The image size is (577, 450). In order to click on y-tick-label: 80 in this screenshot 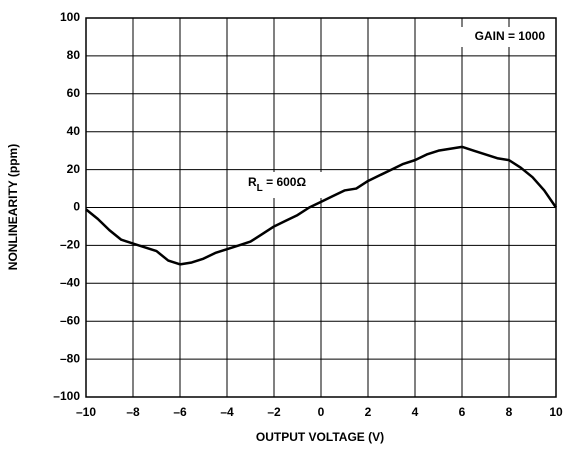, I will do `click(74, 55)`.